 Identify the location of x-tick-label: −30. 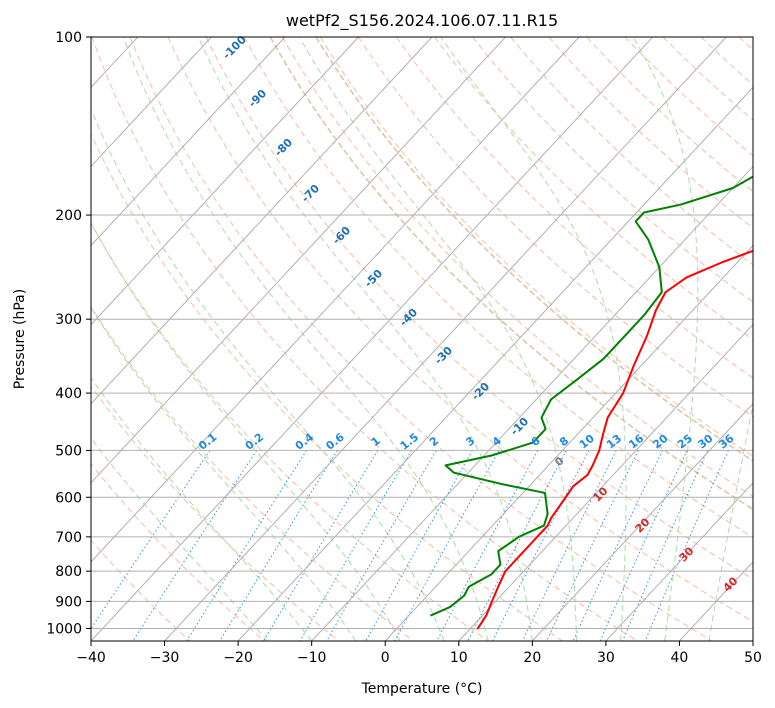
(165, 658).